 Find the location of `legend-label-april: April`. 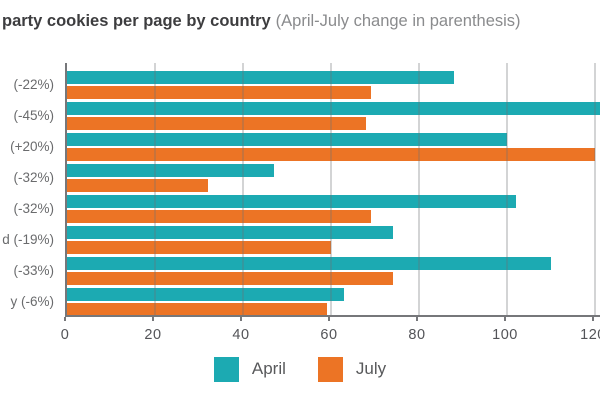

legend-label-april: April is located at coordinates (268, 368).